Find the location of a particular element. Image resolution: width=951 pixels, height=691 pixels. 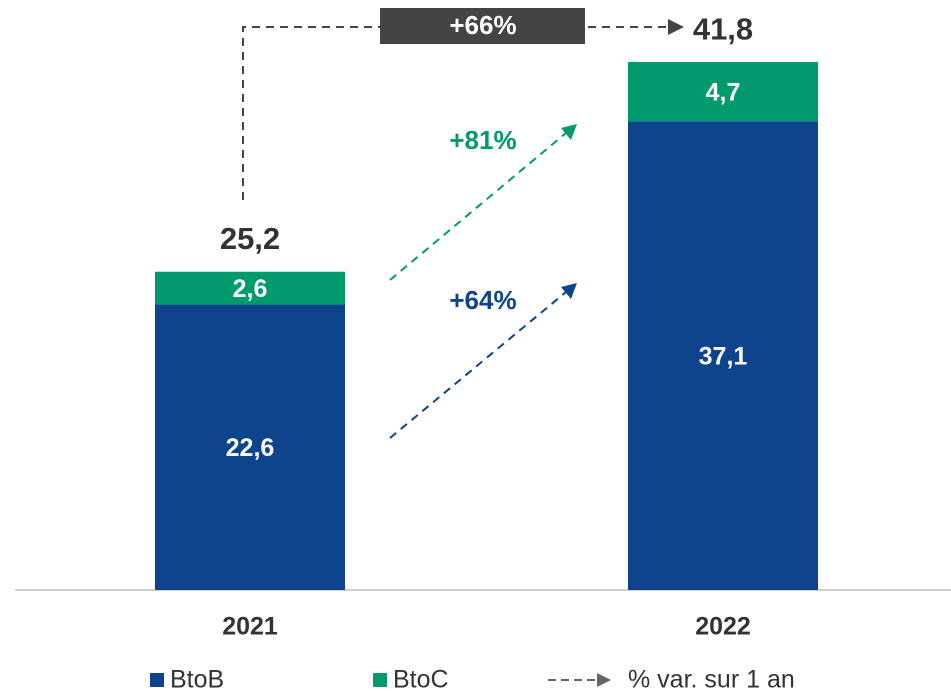

value-label: 2,6 is located at coordinates (250, 289).